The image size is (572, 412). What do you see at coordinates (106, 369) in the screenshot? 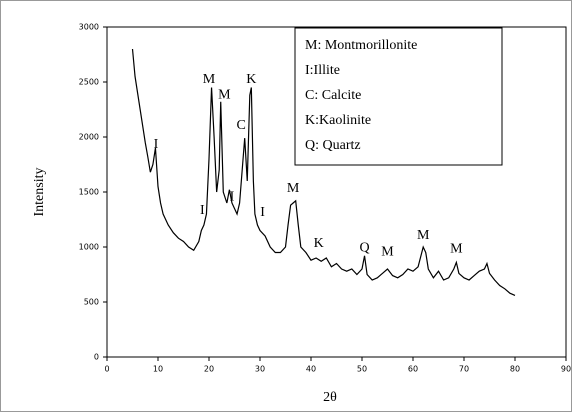
I see `x-tick-label: 0` at bounding box center [106, 369].